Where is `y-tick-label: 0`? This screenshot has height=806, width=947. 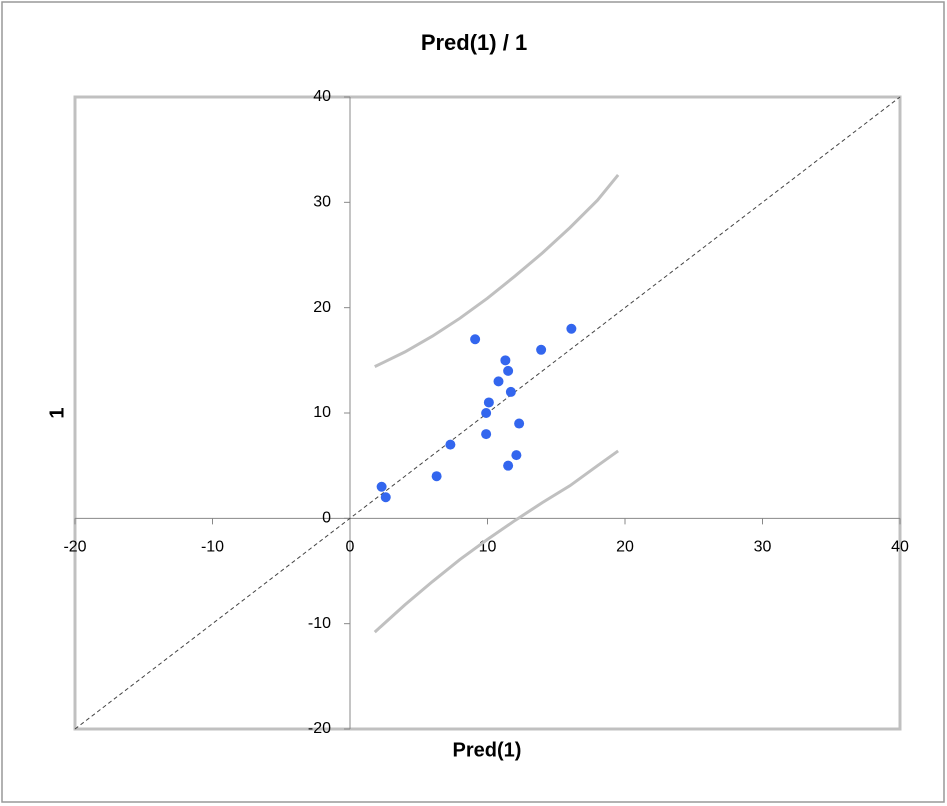 y-tick-label: 0 is located at coordinates (326, 518).